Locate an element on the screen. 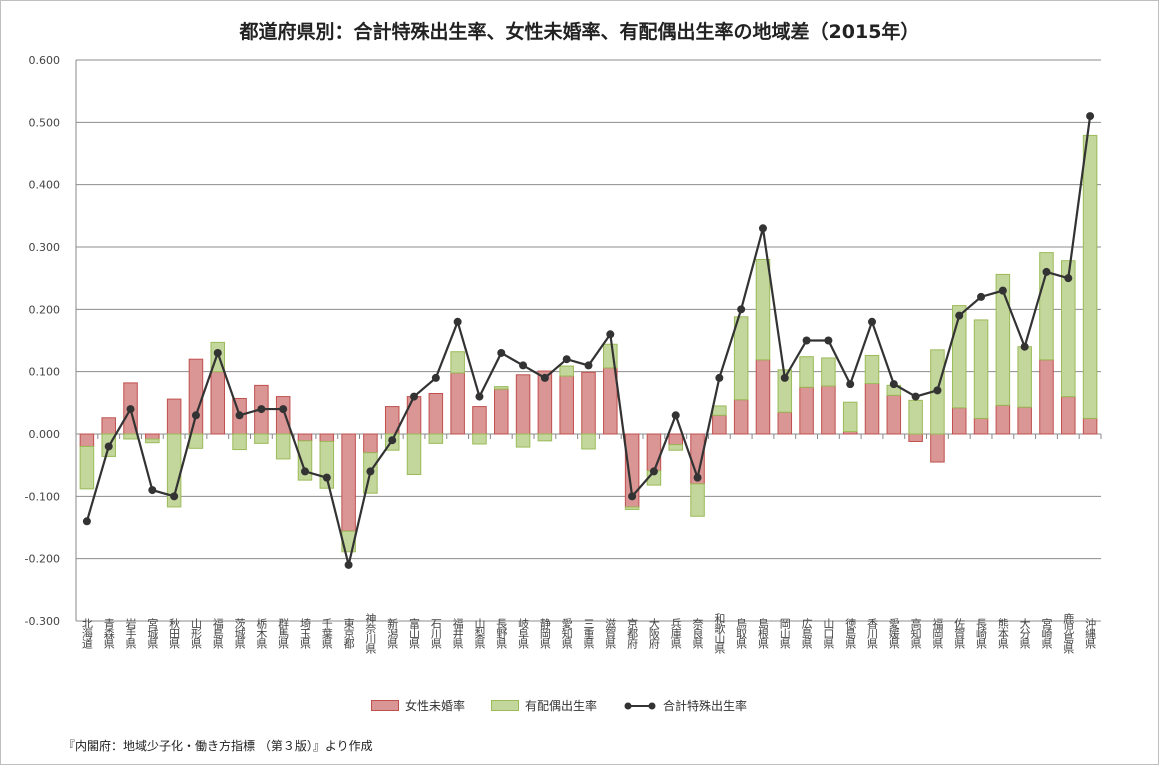  x-tick-label: 鹿児島県 is located at coordinates (1068, 633).